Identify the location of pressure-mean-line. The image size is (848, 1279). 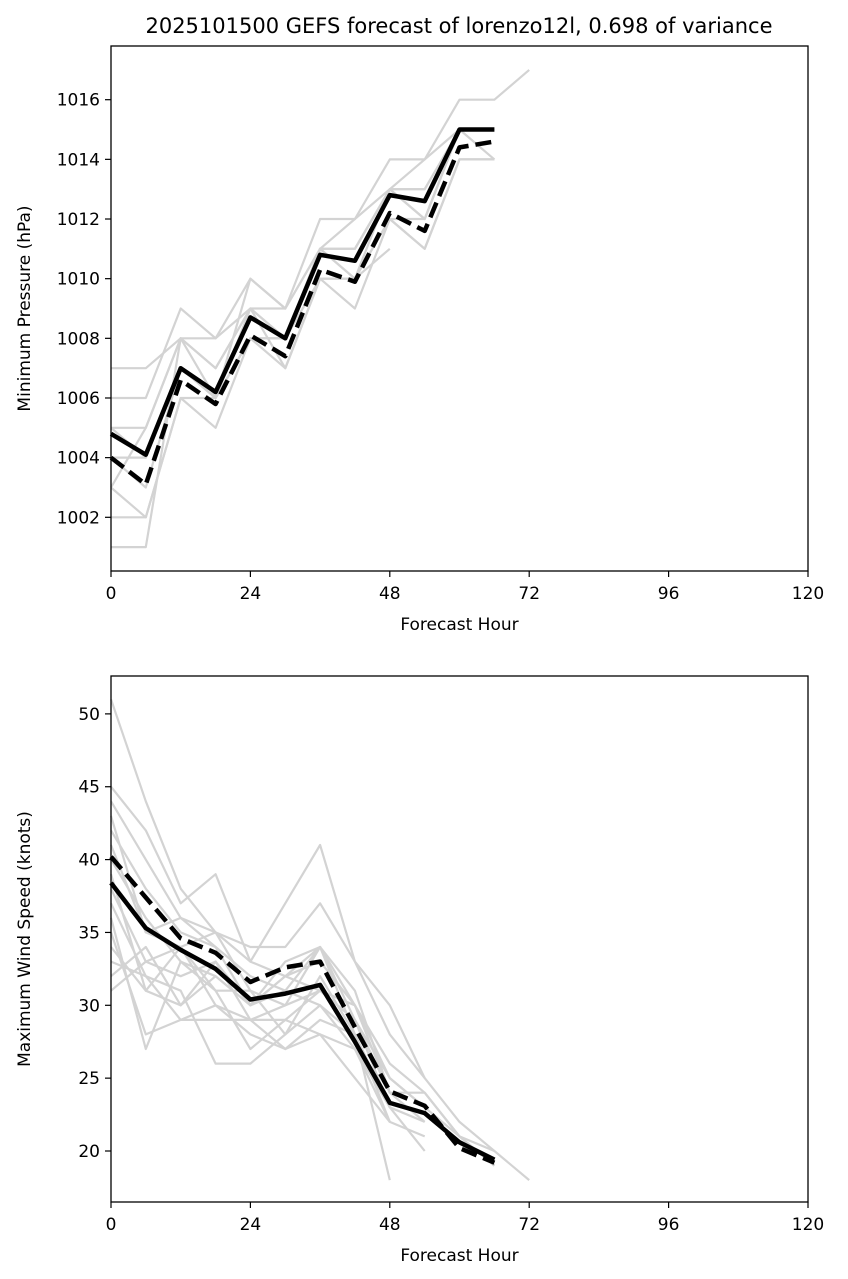
(302, 292).